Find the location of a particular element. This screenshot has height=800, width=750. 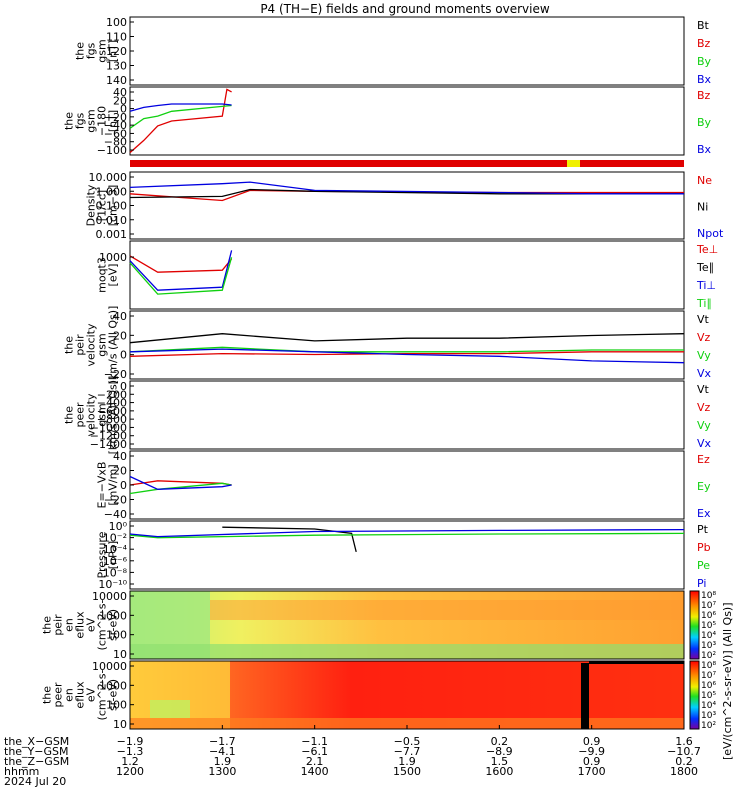

colorbar-tick: 10⁵ is located at coordinates (708, 696).